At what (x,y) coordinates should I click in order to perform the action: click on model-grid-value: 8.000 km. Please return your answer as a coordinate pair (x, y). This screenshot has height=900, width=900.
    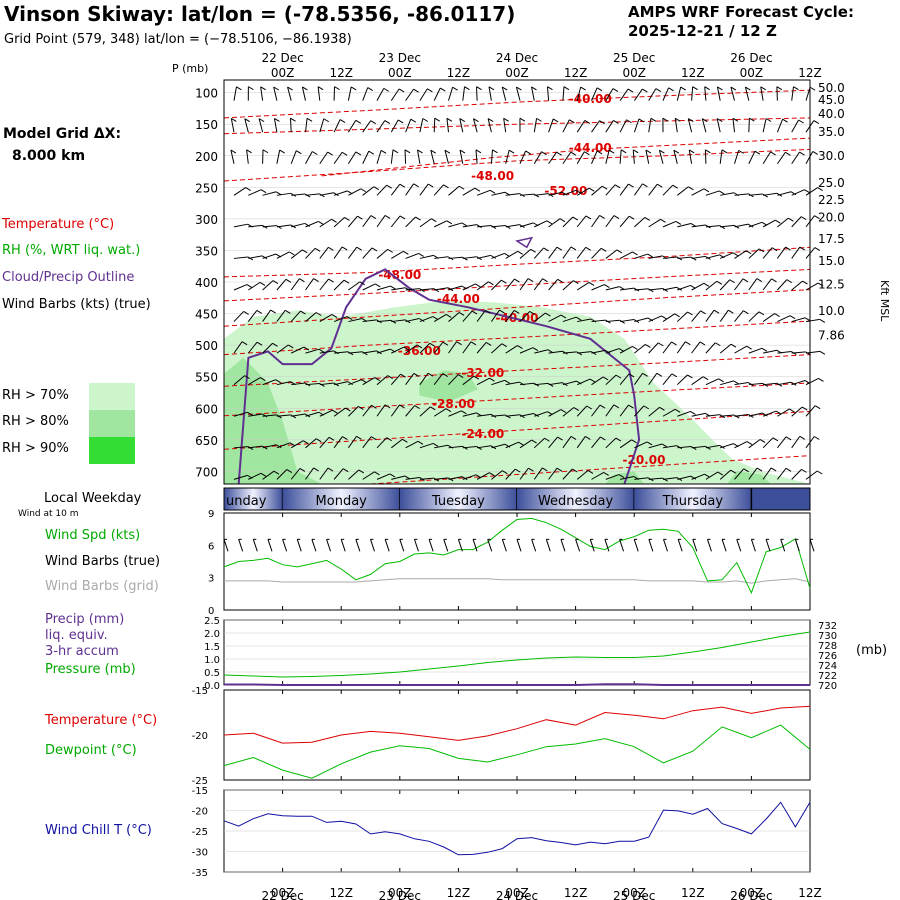
    Looking at the image, I should click on (49, 156).